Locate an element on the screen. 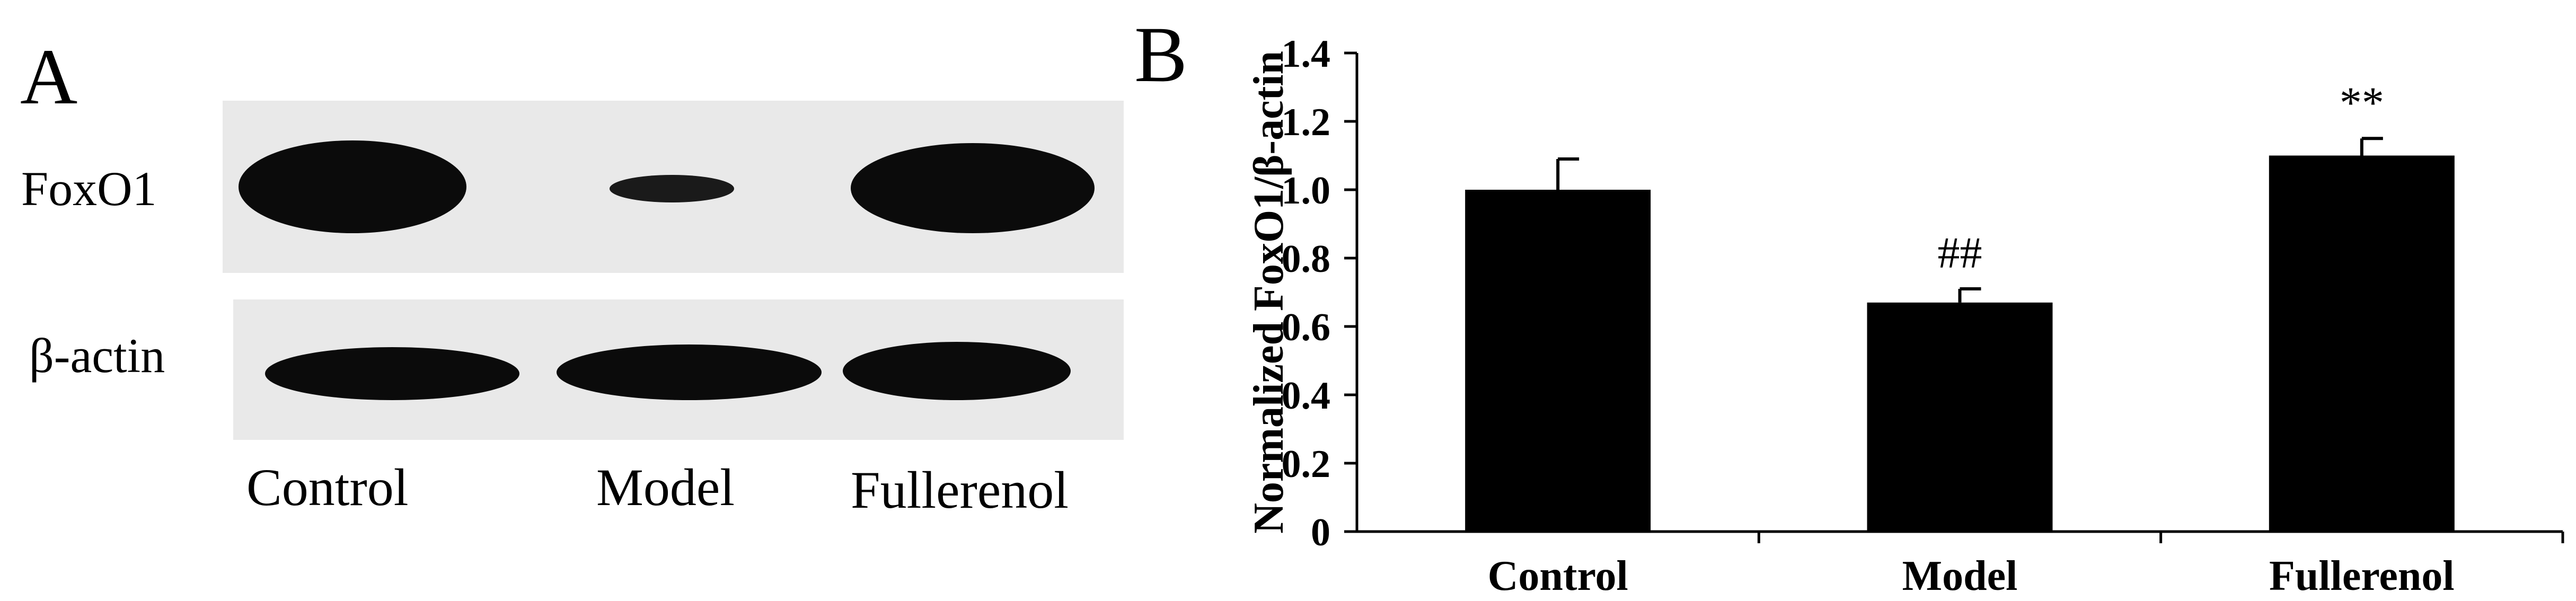 The height and width of the screenshot is (601, 2576). actin-band-control is located at coordinates (392, 374).